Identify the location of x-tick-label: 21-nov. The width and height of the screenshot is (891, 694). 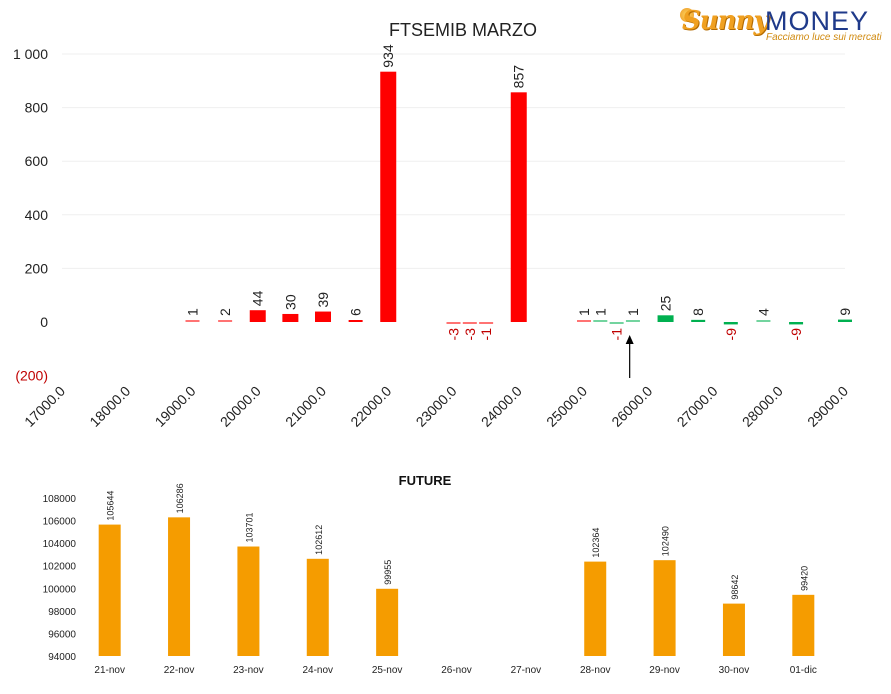
(109, 670).